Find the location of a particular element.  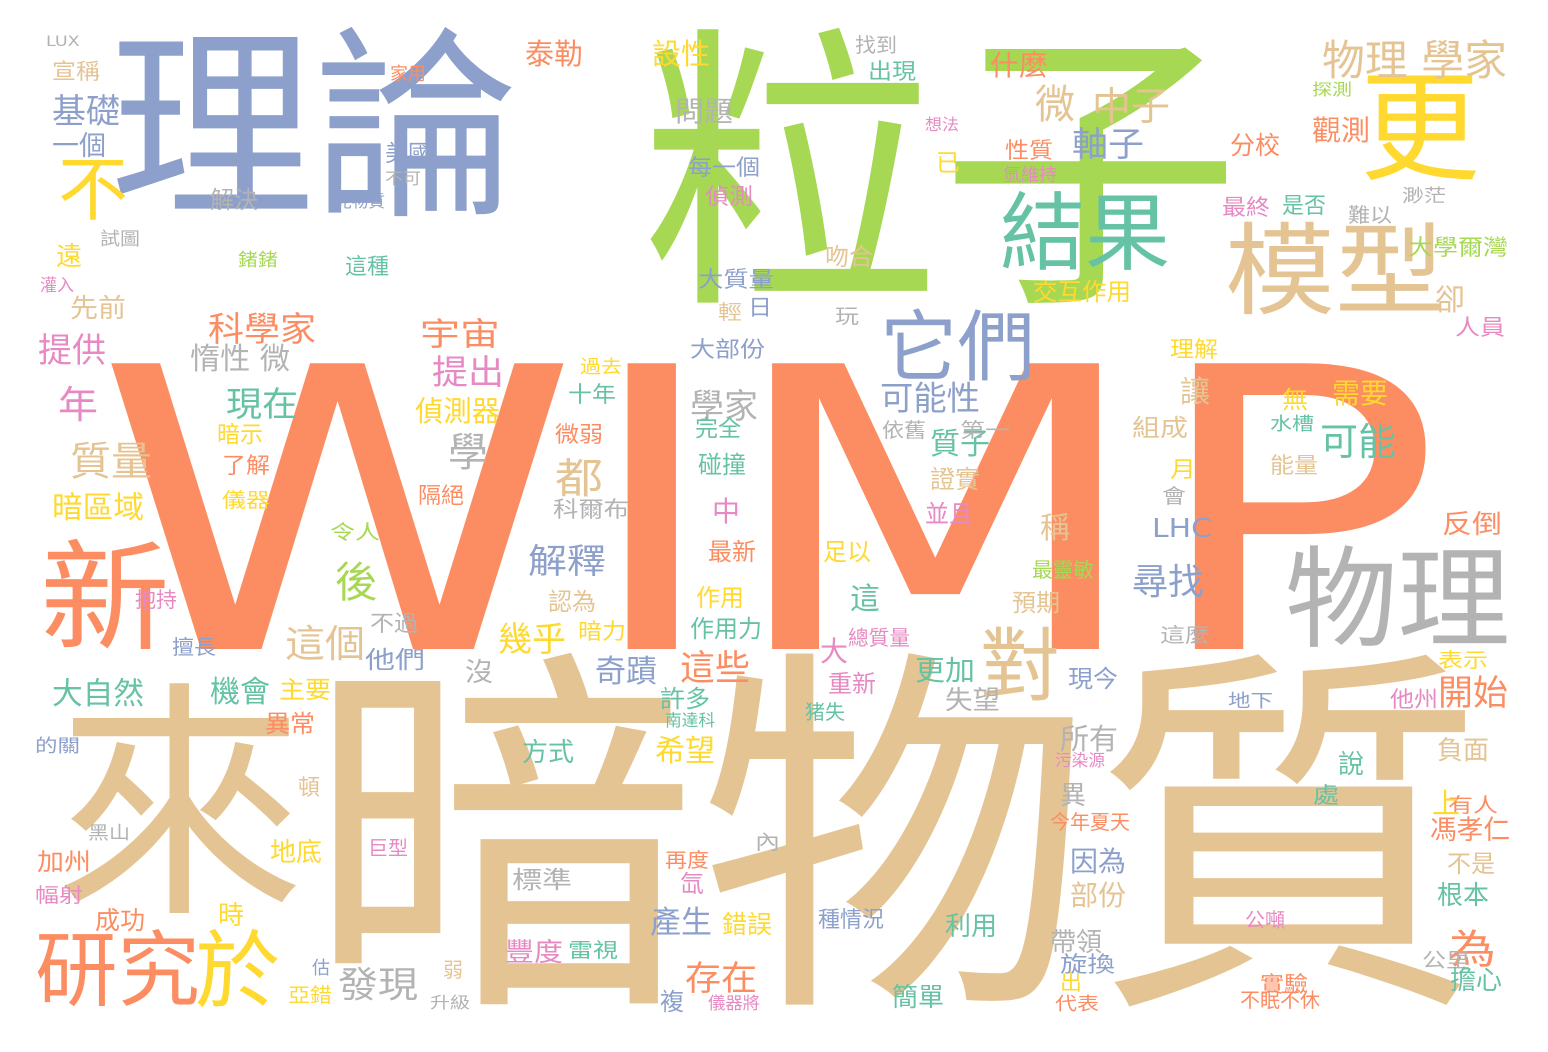

word-62: 提供 is located at coordinates (72, 351).